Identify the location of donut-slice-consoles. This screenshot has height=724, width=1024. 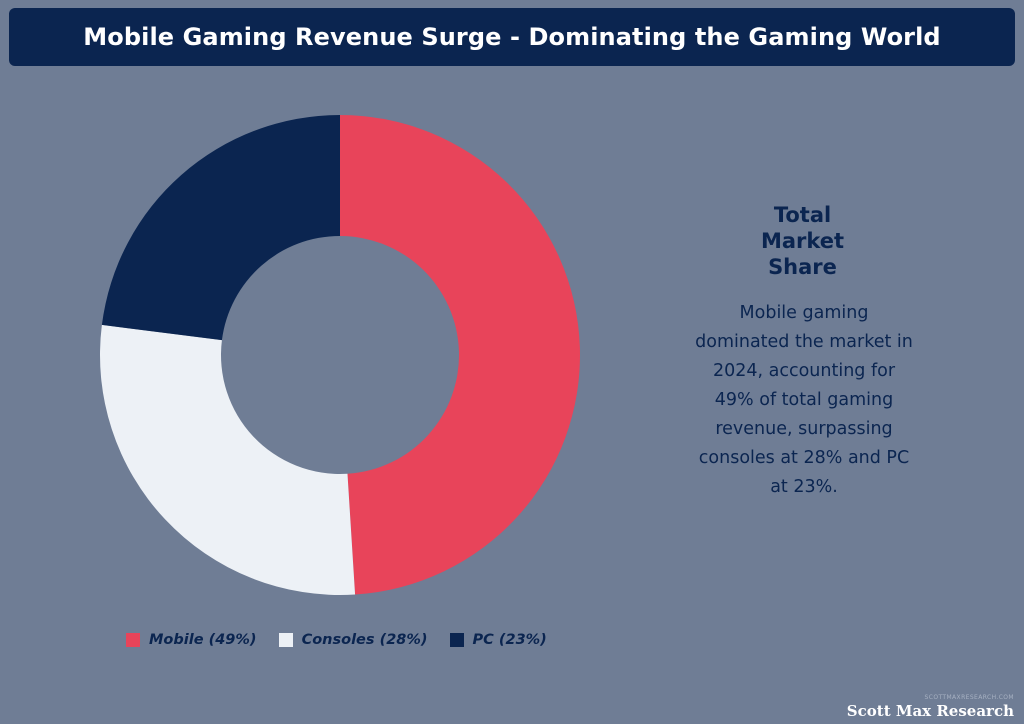
(227, 460).